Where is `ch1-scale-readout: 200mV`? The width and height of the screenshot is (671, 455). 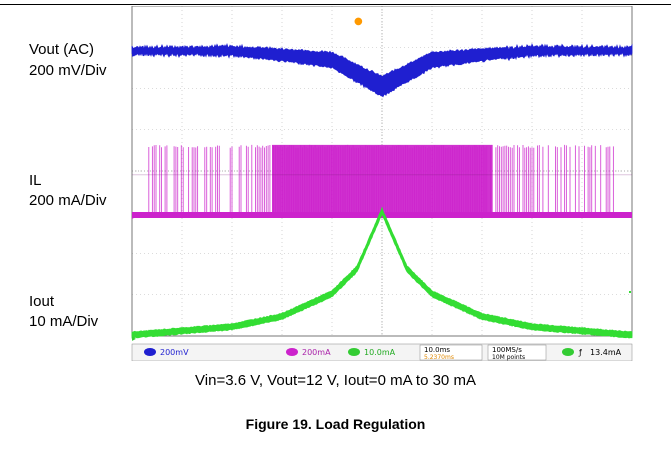
ch1-scale-readout: 200mV is located at coordinates (174, 352).